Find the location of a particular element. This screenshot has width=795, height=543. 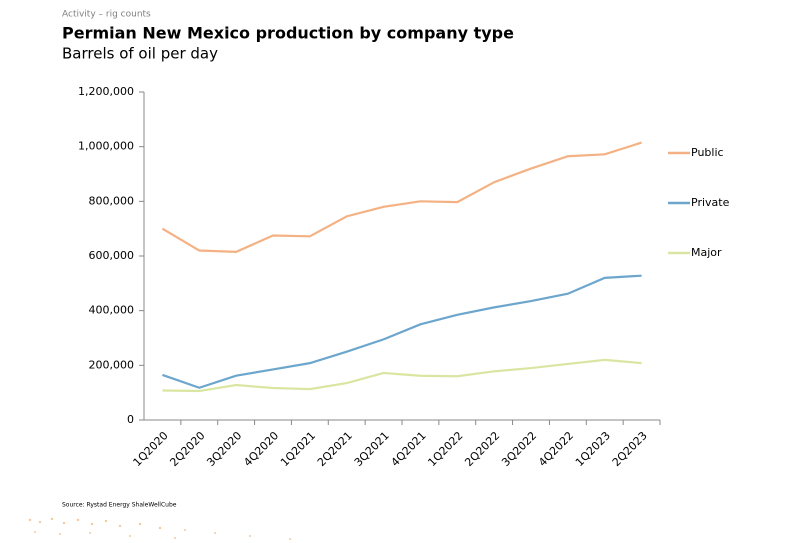

chart-subtitle: Barrels of oil per day is located at coordinates (140, 54).